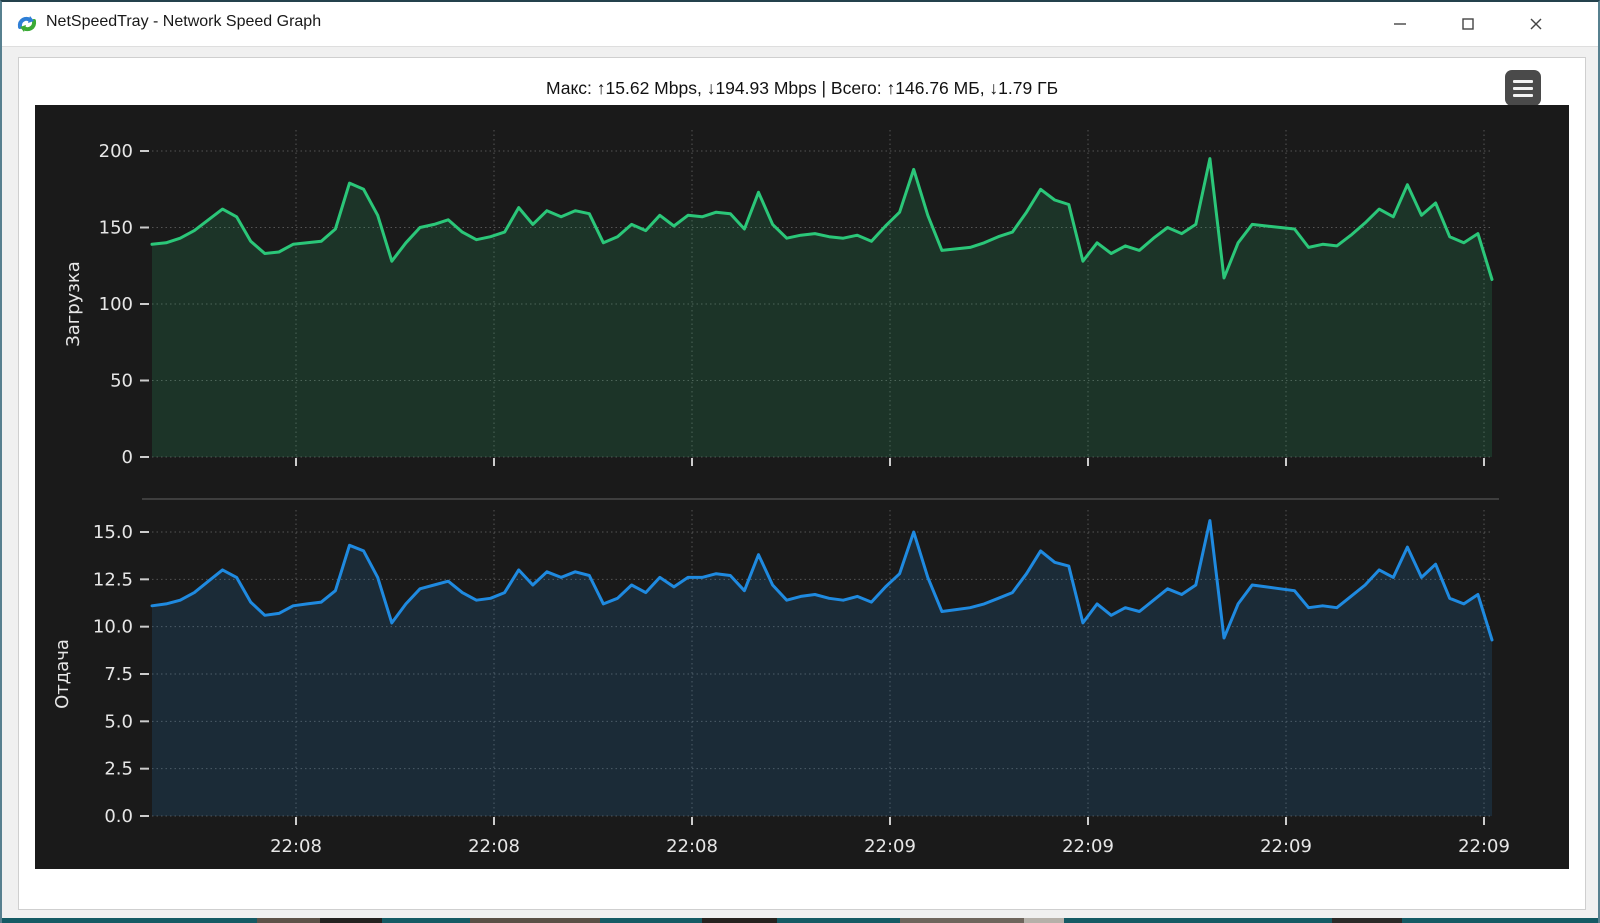  Describe the element at coordinates (113, 579) in the screenshot. I see `svg-text: 12.5` at that location.